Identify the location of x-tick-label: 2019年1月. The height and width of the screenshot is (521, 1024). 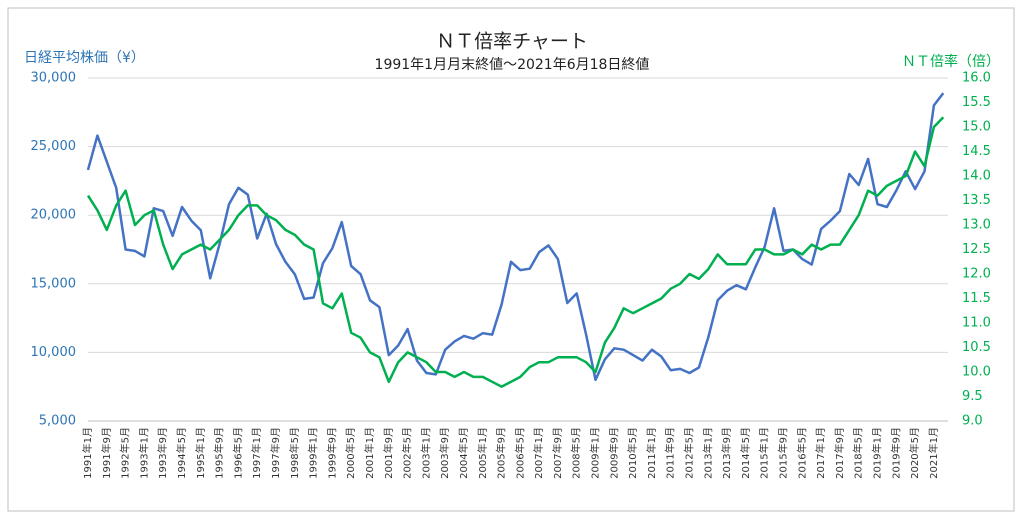
(877, 453).